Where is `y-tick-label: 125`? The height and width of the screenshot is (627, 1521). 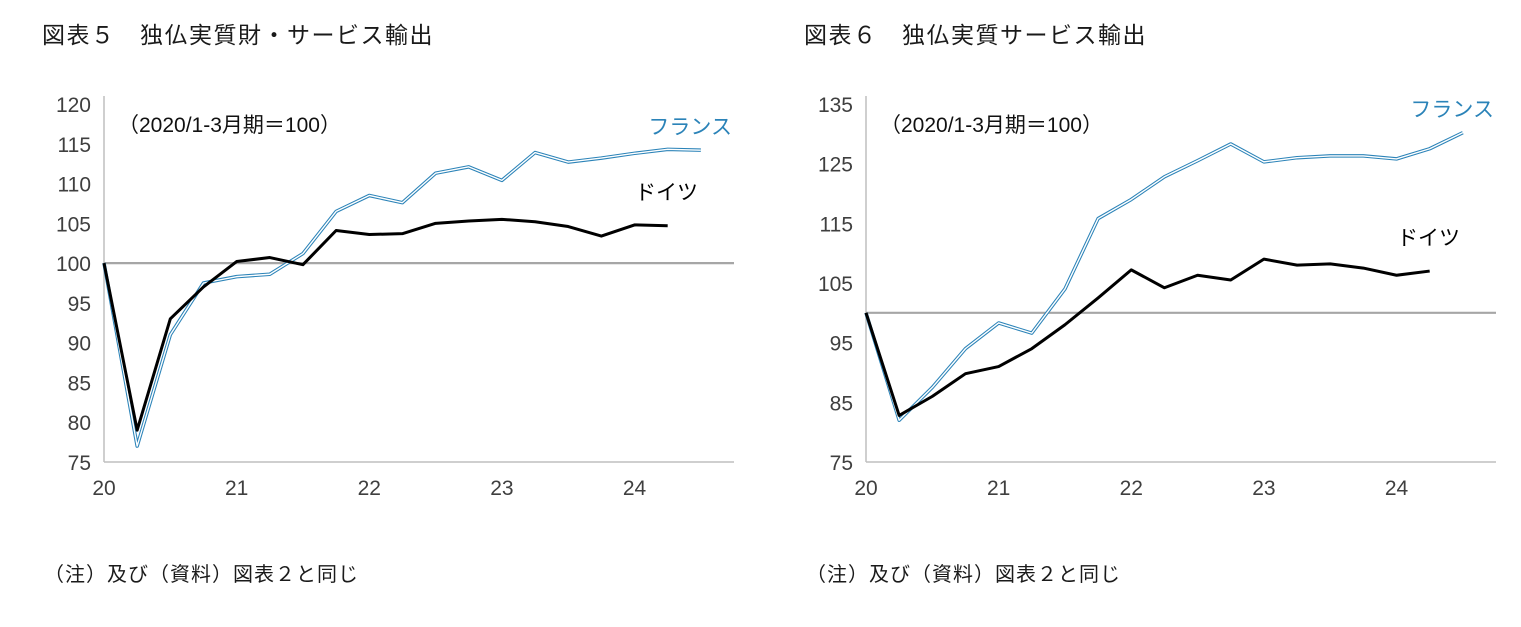
y-tick-label: 125 is located at coordinates (835, 165).